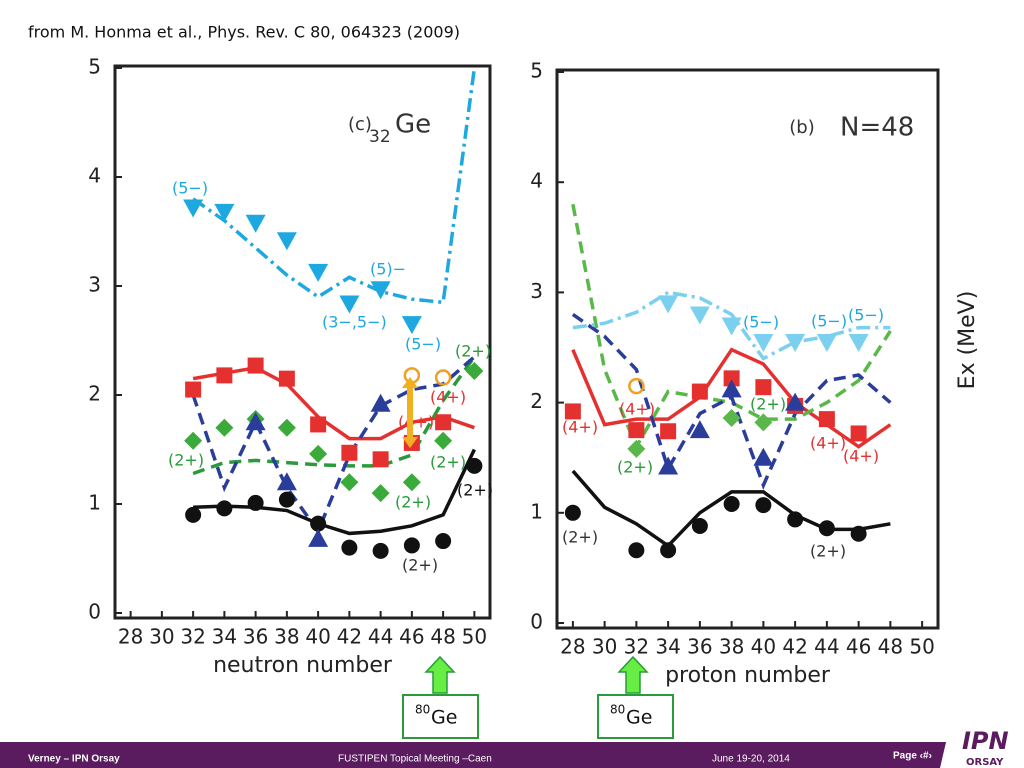 The image size is (1024, 768). What do you see at coordinates (877, 128) in the screenshot?
I see `nucleus: N=48` at bounding box center [877, 128].